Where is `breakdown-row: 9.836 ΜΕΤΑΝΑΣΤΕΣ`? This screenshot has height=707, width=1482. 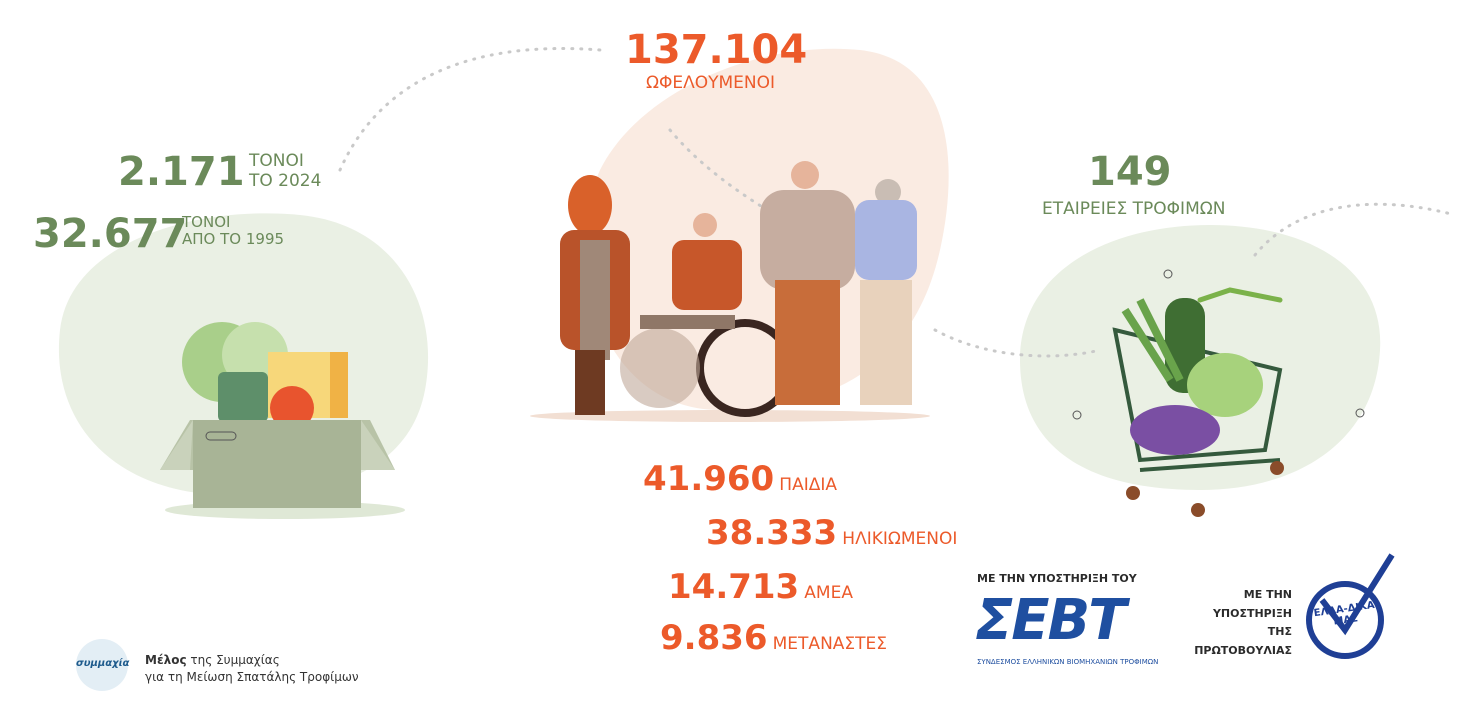
breakdown-row: 9.836 ΜΕΤΑΝΑΣΤΕΣ is located at coordinates (773, 638).